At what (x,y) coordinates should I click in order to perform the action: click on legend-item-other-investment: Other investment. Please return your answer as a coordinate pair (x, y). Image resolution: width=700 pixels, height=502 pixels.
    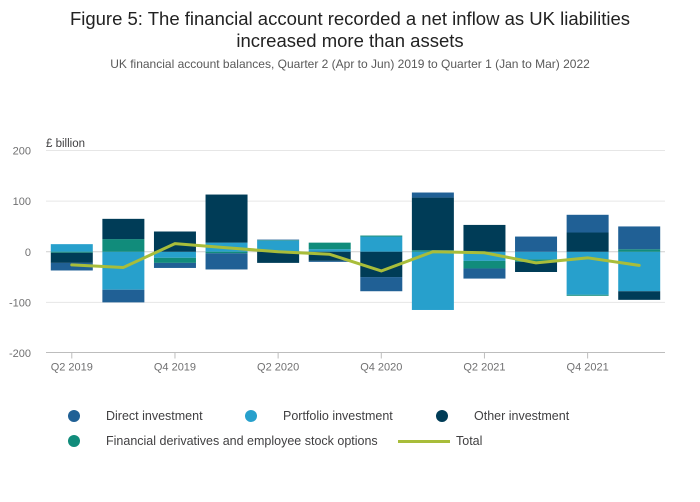
    Looking at the image, I should click on (502, 416).